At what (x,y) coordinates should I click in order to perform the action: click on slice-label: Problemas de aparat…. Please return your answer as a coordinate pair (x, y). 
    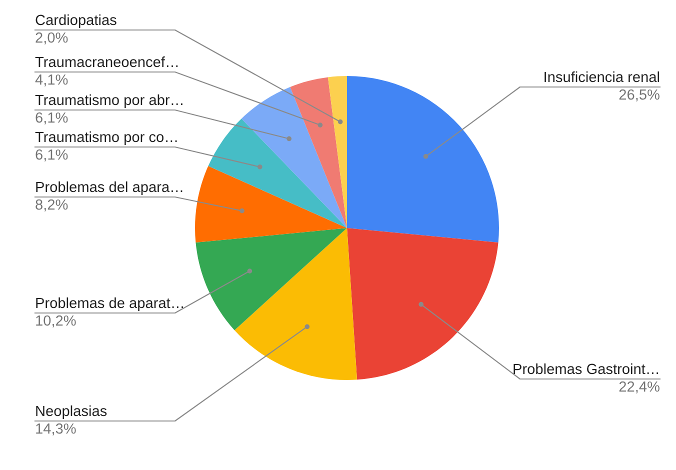
    Looking at the image, I should click on (109, 304).